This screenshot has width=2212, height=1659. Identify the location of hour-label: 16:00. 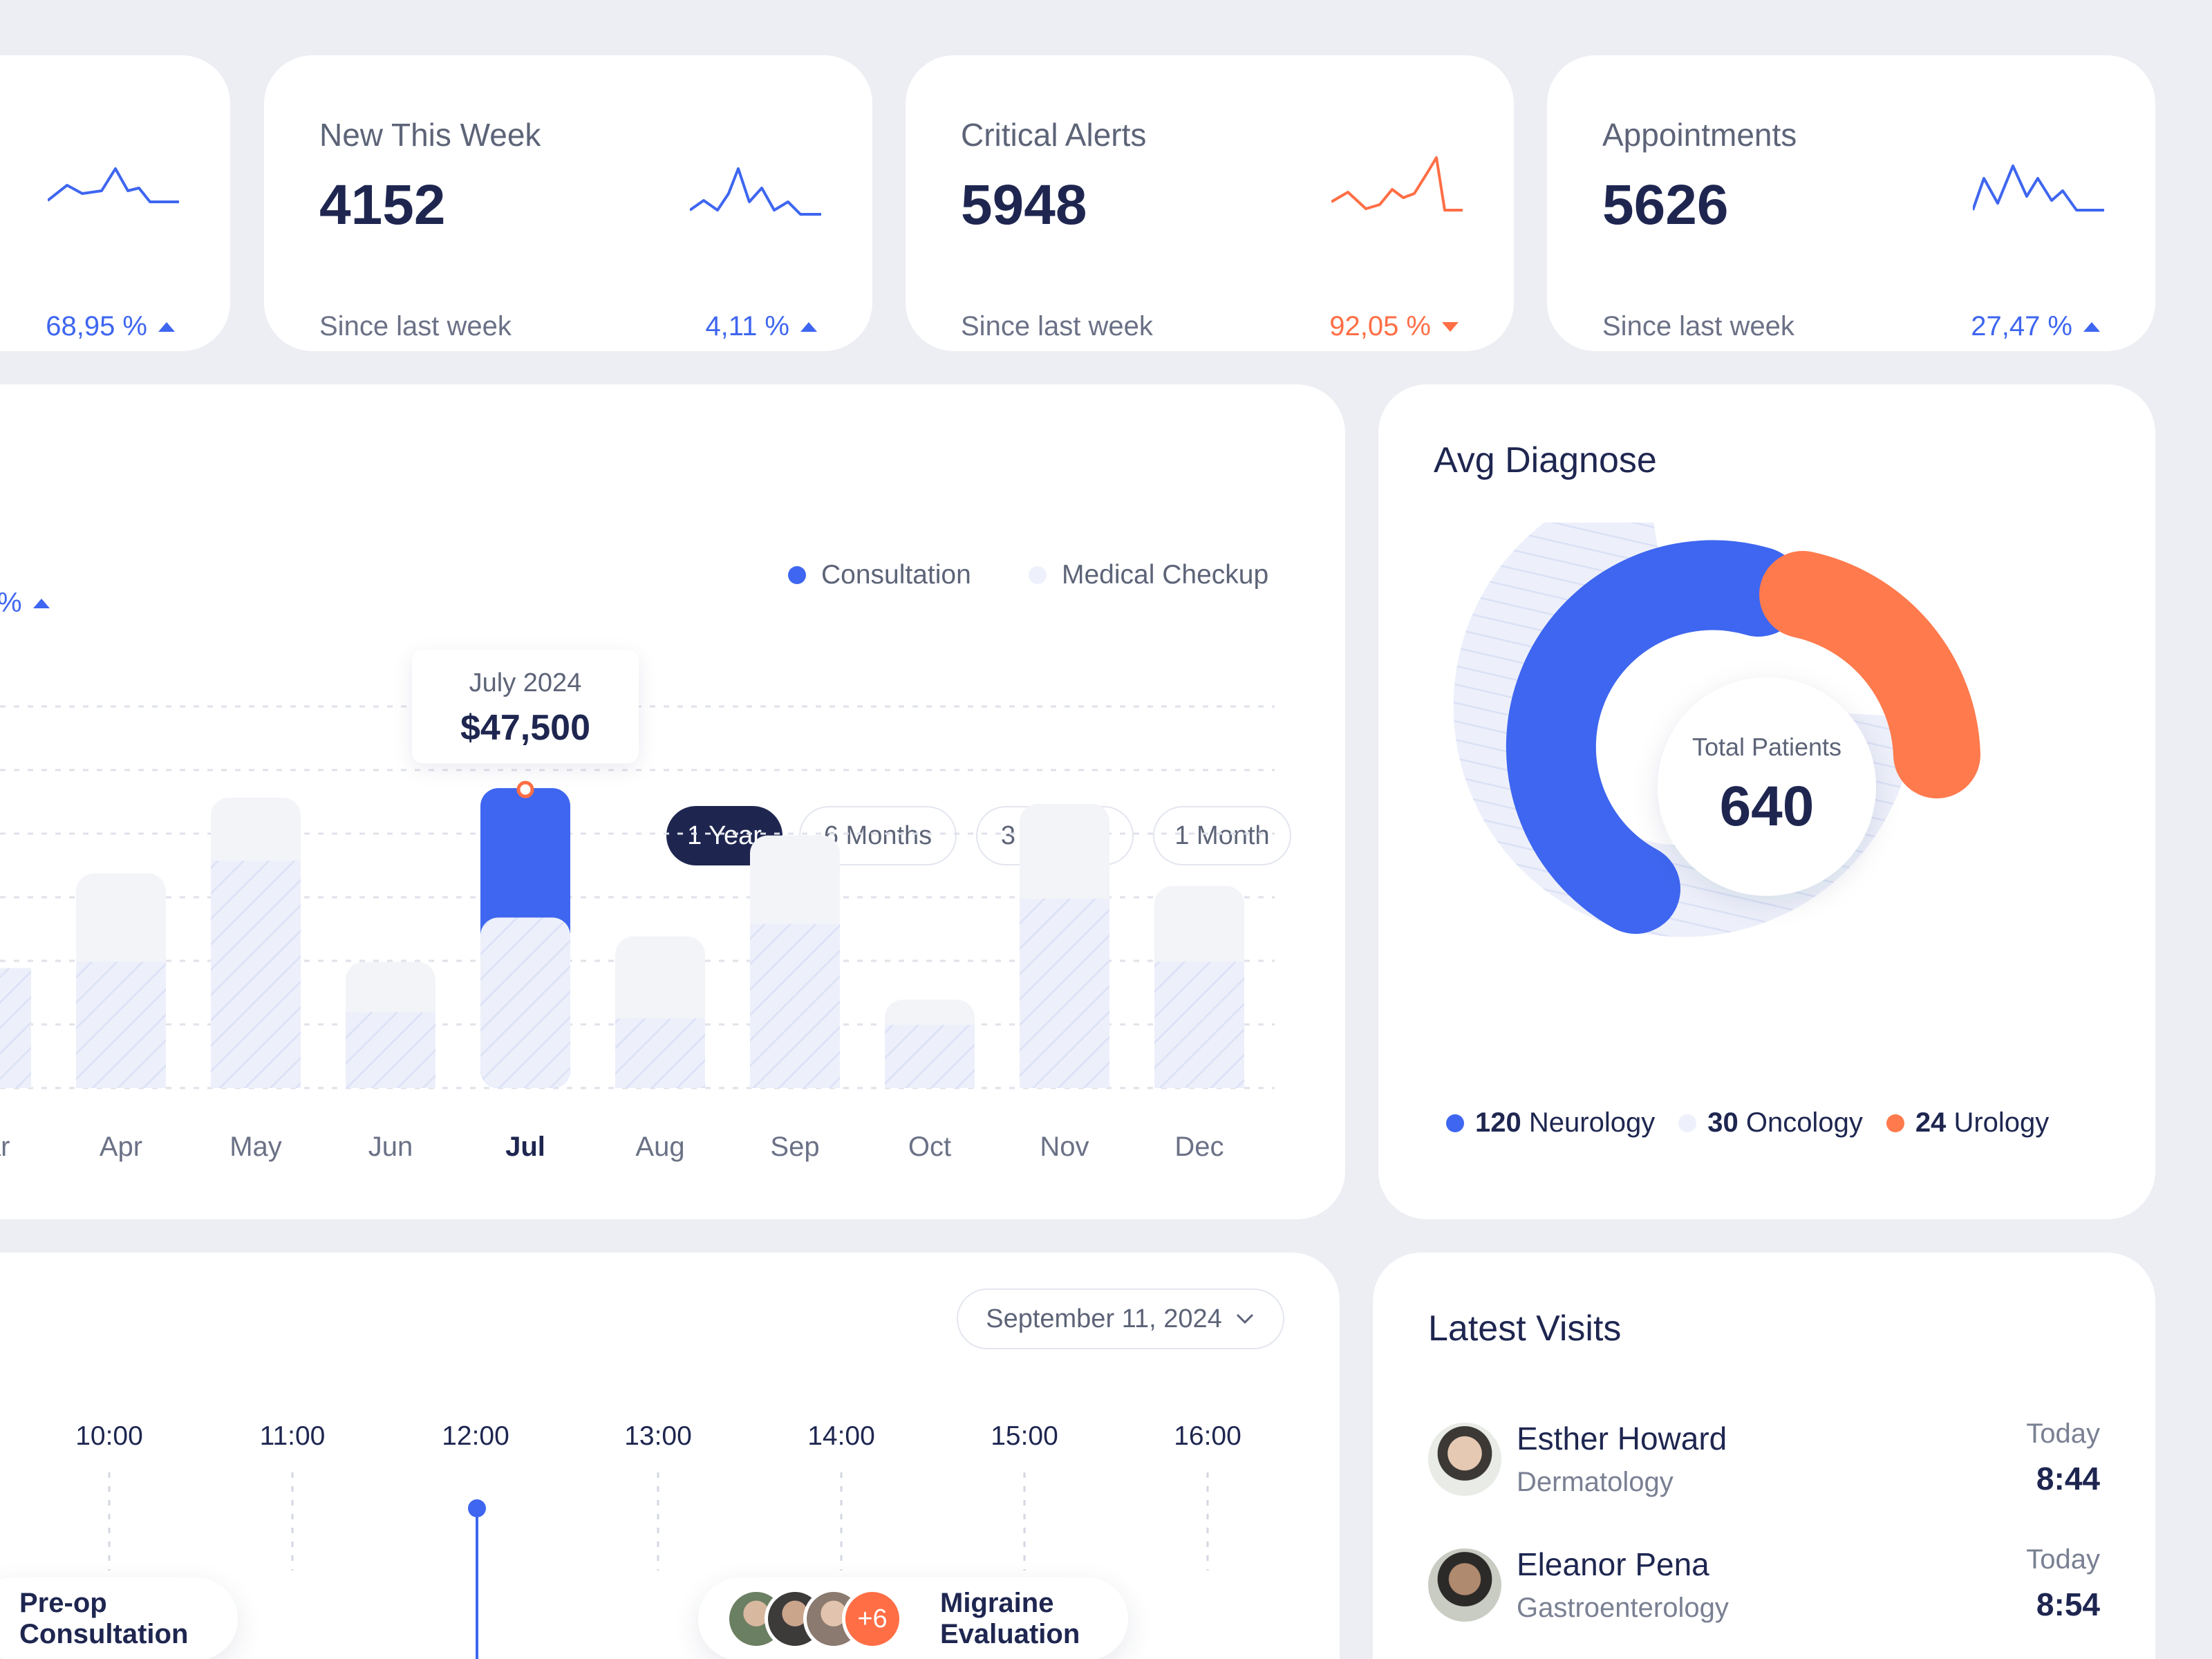
(1207, 1436).